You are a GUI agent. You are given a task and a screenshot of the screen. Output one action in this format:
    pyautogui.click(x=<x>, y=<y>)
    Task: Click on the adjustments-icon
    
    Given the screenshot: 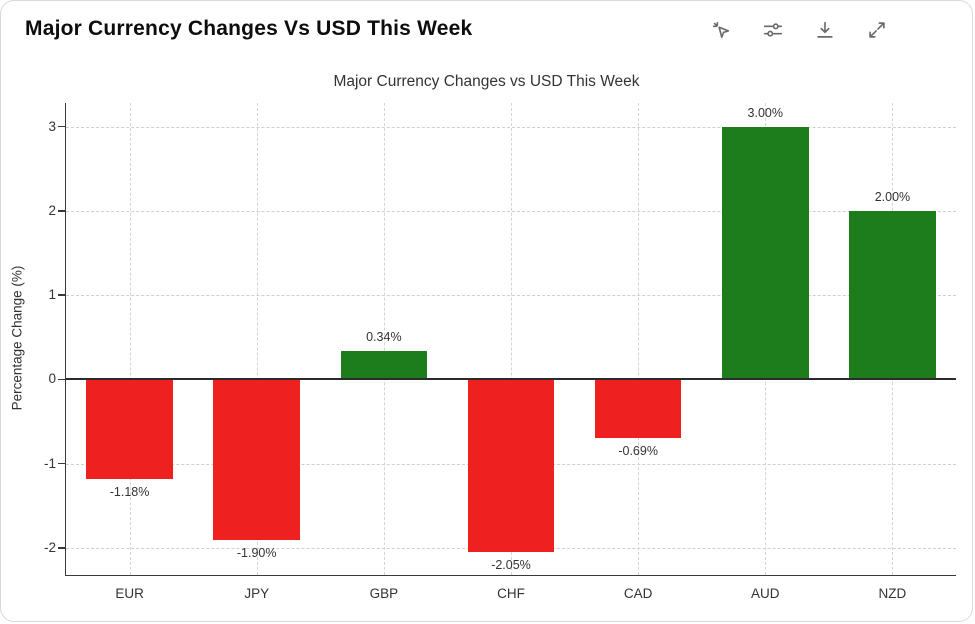 What is the action you would take?
    pyautogui.click(x=773, y=30)
    